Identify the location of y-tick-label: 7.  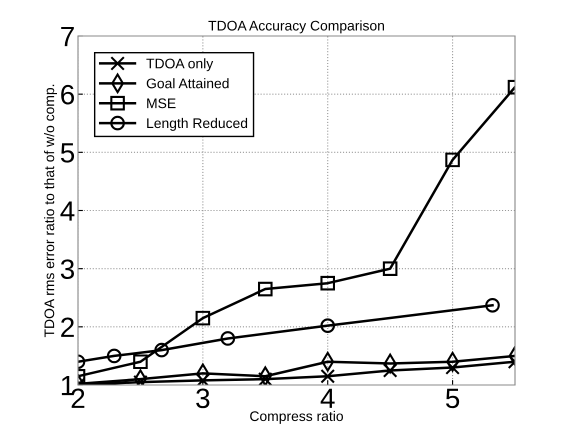
(67, 36).